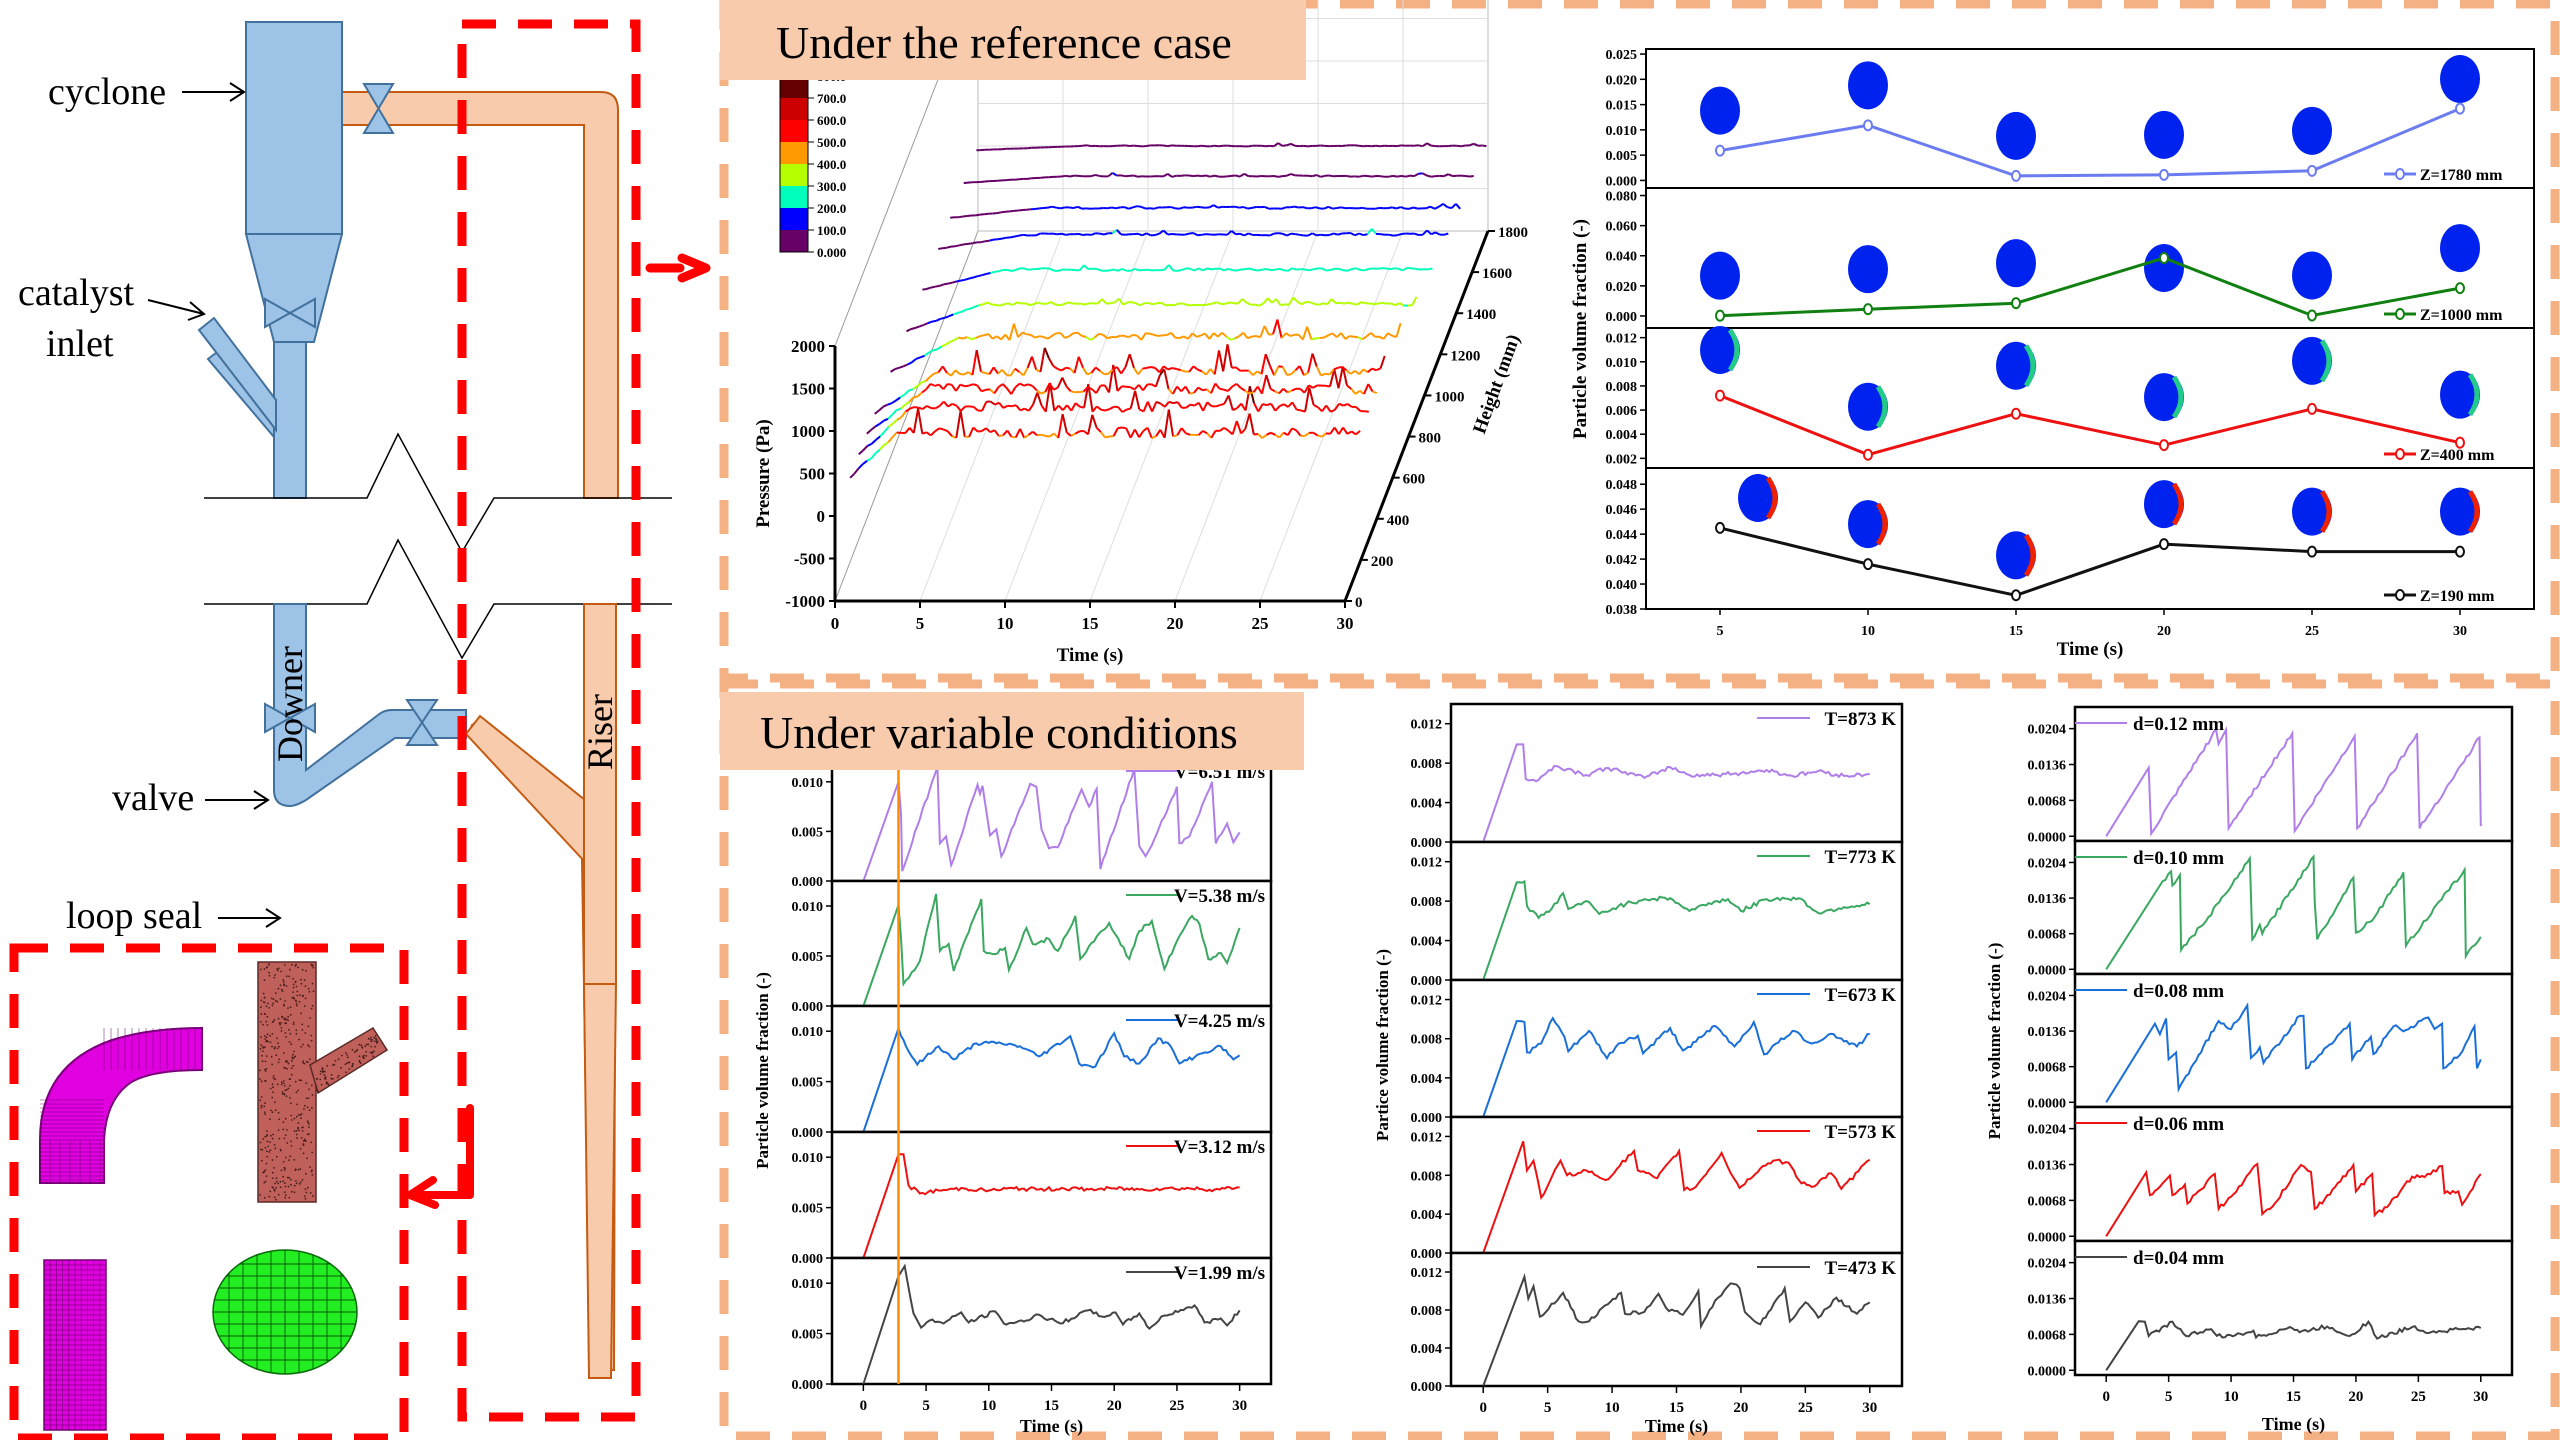 This screenshot has width=2560, height=1445. I want to click on panel-frame, so click(2090, 398).